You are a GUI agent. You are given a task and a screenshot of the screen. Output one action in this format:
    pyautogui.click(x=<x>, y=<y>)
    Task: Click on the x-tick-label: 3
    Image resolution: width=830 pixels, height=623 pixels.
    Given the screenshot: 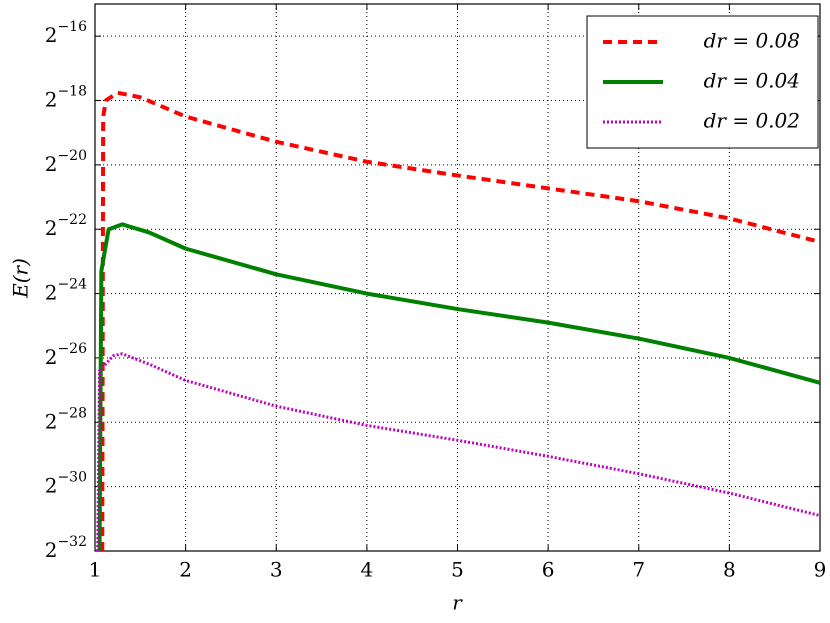 What is the action you would take?
    pyautogui.click(x=276, y=570)
    